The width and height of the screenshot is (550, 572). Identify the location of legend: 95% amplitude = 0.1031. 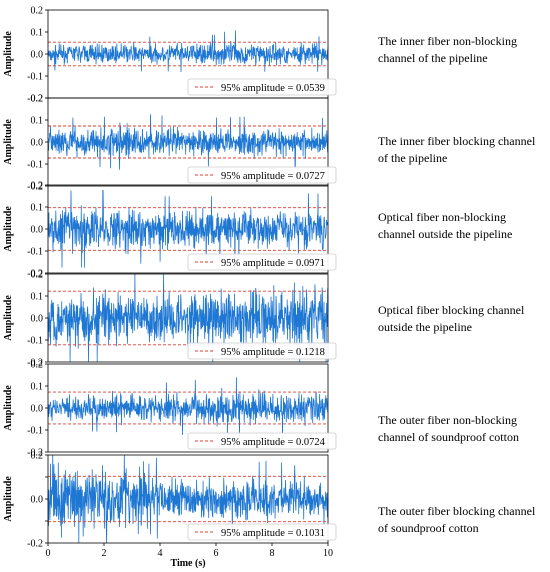
(262, 532).